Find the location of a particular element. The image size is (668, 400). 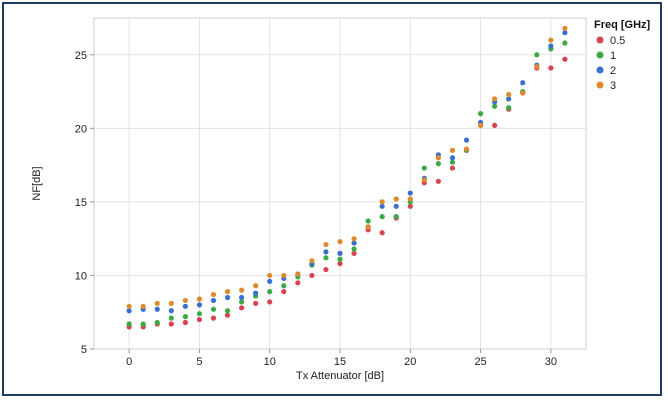

x-tick-label: 0 is located at coordinates (129, 362).